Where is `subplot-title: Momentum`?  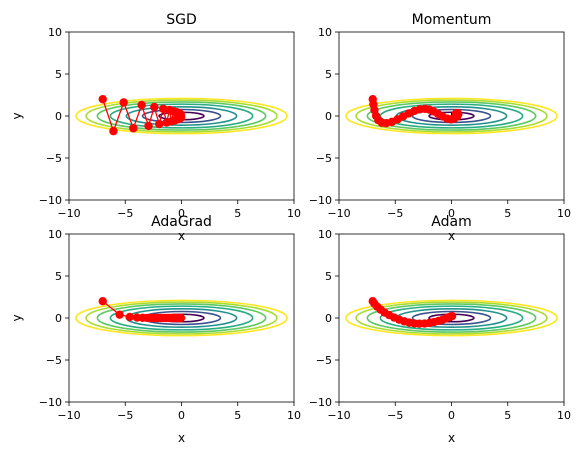
subplot-title: Momentum is located at coordinates (452, 20).